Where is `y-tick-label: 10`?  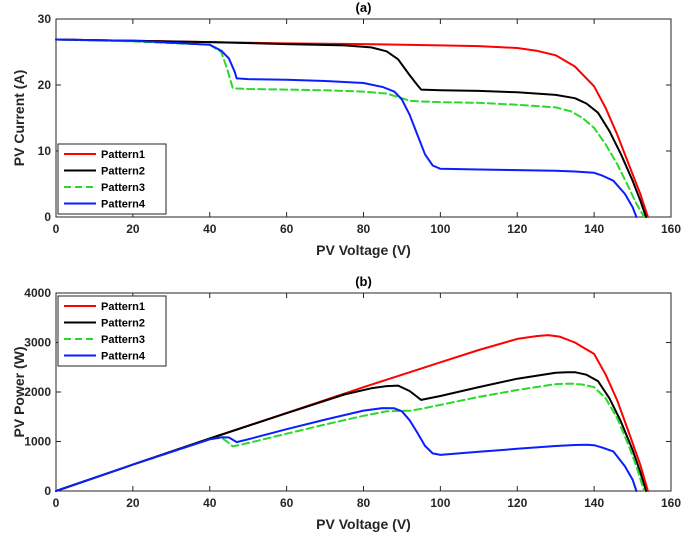
y-tick-label: 10 is located at coordinates (45, 151).